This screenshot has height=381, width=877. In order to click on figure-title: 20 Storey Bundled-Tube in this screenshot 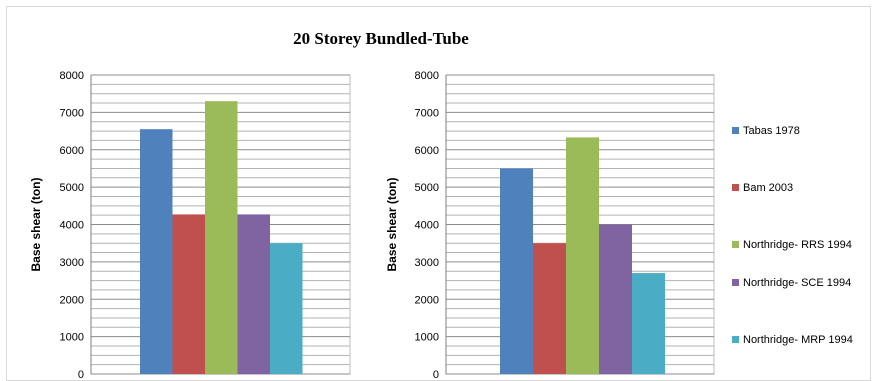, I will do `click(381, 38)`.